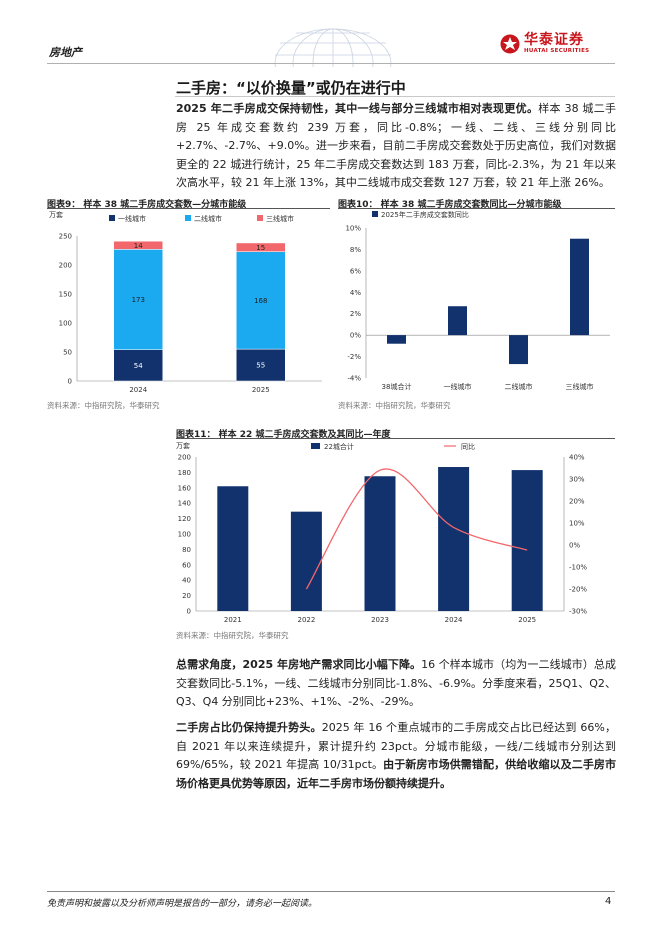 The width and height of the screenshot is (662, 936). Describe the element at coordinates (354, 357) in the screenshot. I see `y-tick-label: -2%` at that location.